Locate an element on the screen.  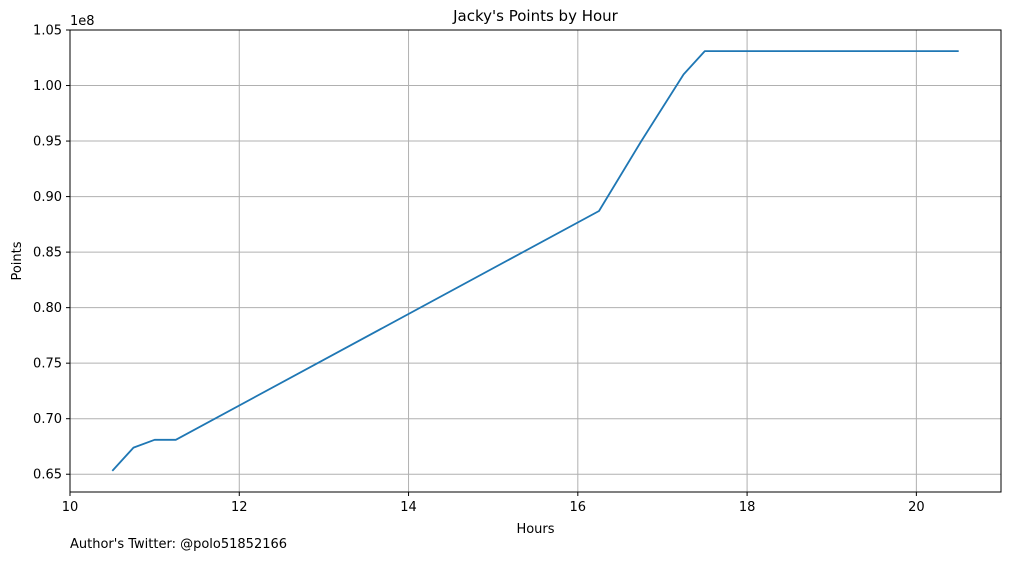
y-axis-offset-label: 1e8 is located at coordinates (82, 21).